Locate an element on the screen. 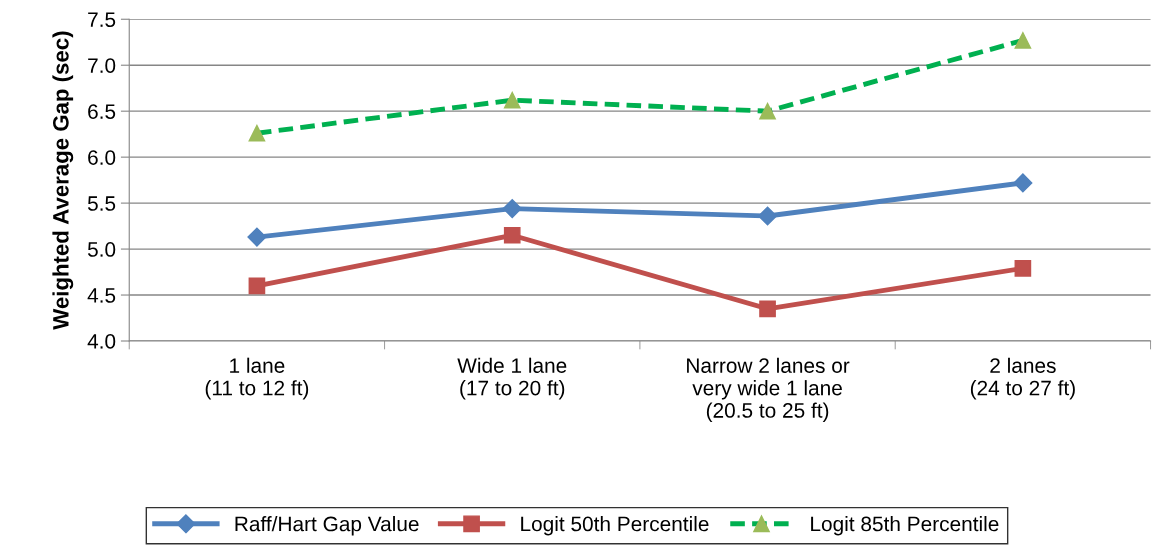 This screenshot has width=1154, height=550. legend-label: Logit 50th Percentile is located at coordinates (615, 526).